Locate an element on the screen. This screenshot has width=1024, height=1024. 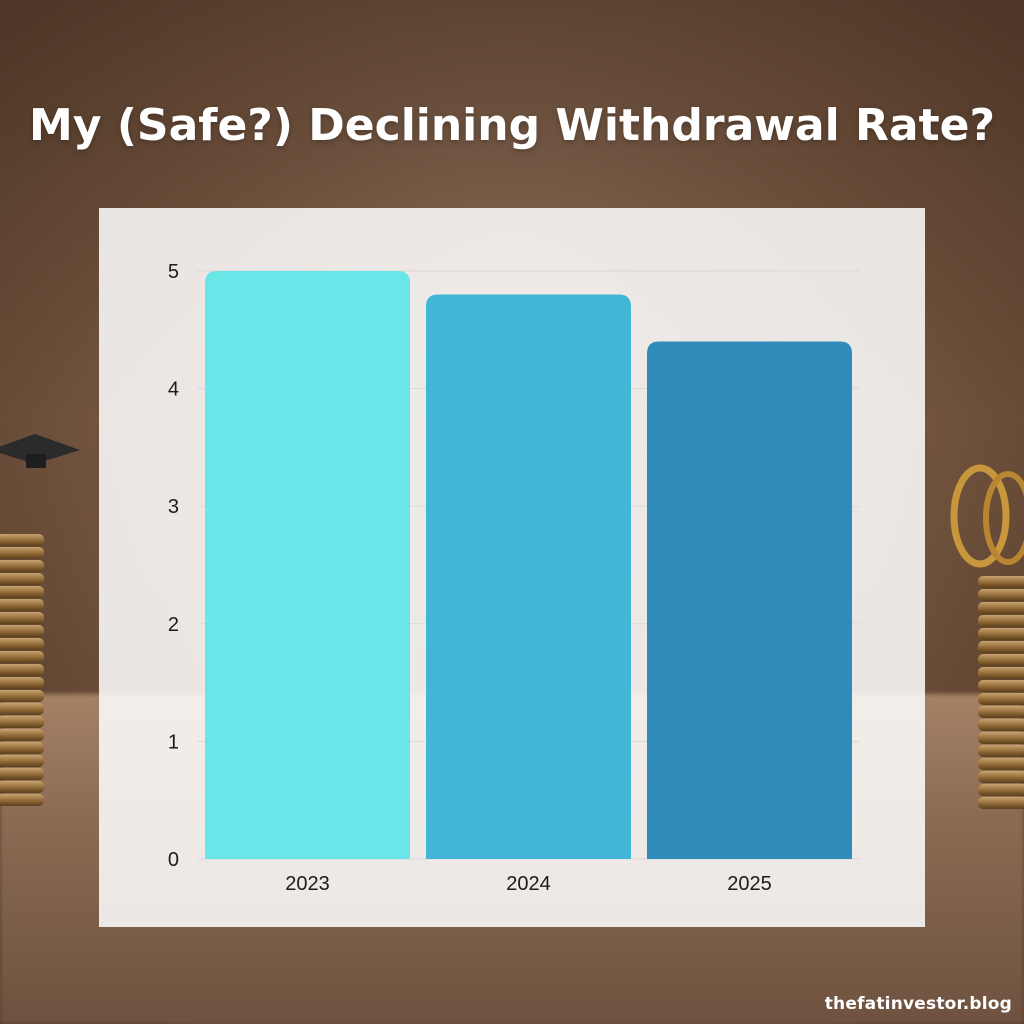
wedding-rings-icon is located at coordinates (987, 516).